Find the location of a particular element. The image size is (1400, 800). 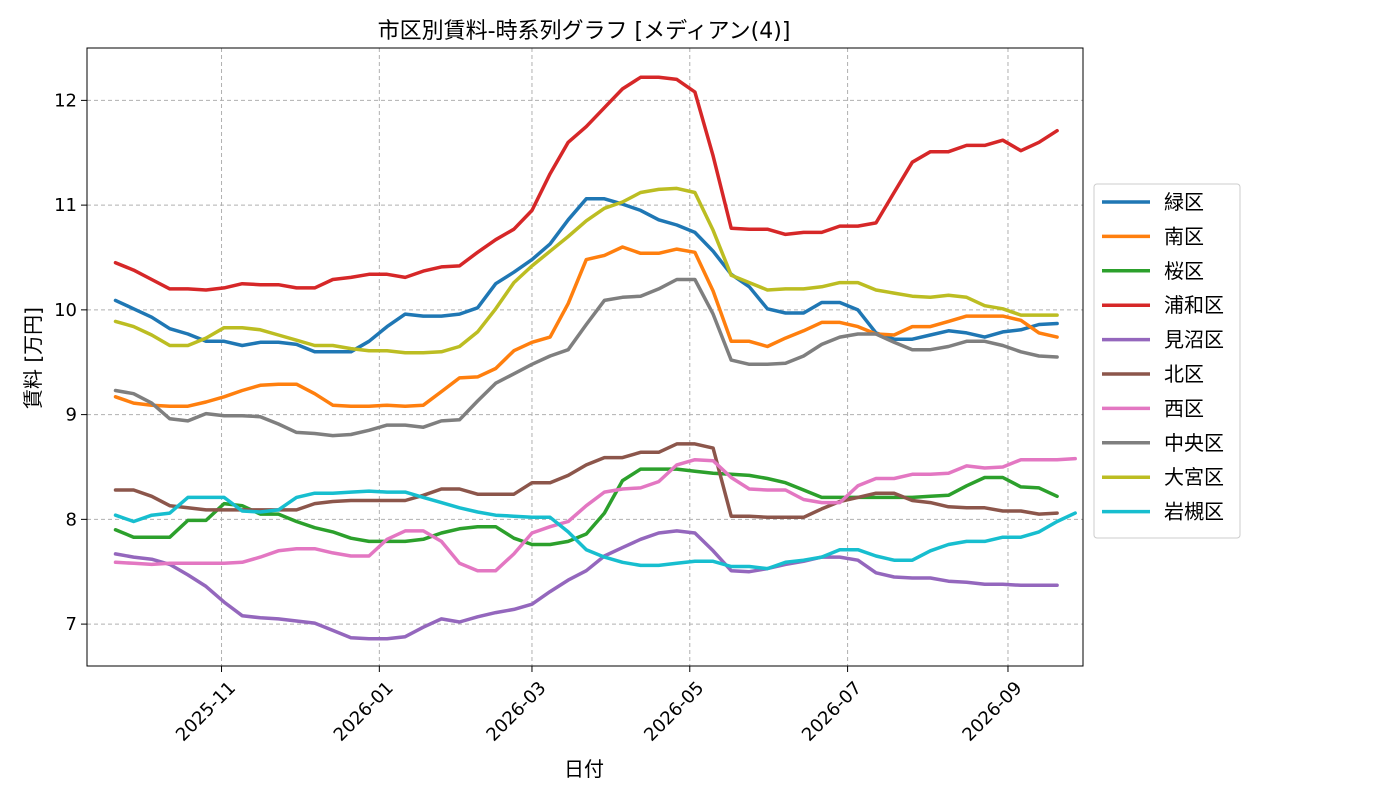

x-tick-label: 2026-07 is located at coordinates (832, 712).